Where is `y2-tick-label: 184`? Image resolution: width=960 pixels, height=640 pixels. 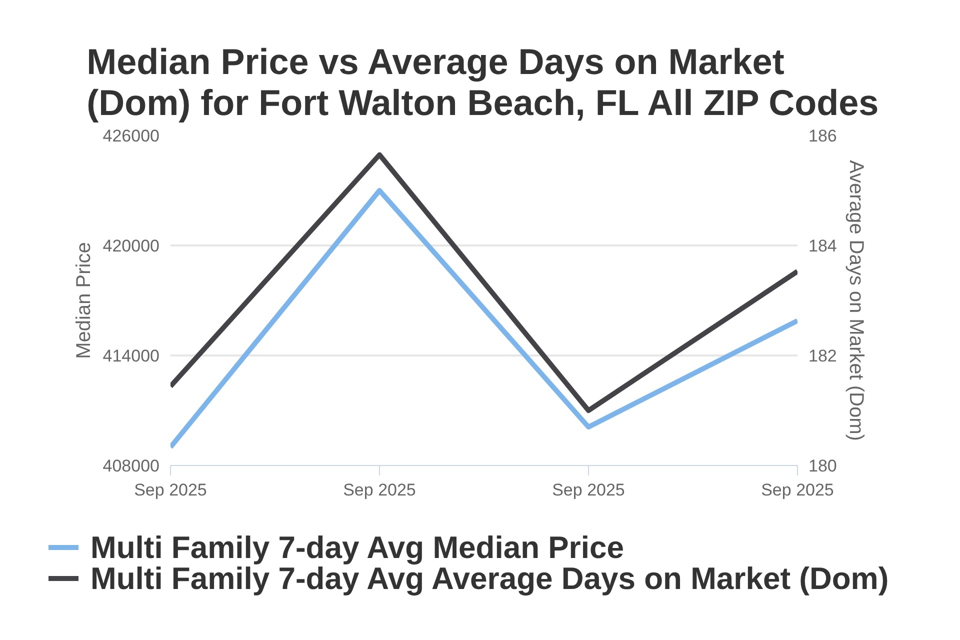 y2-tick-label: 184 is located at coordinates (822, 246).